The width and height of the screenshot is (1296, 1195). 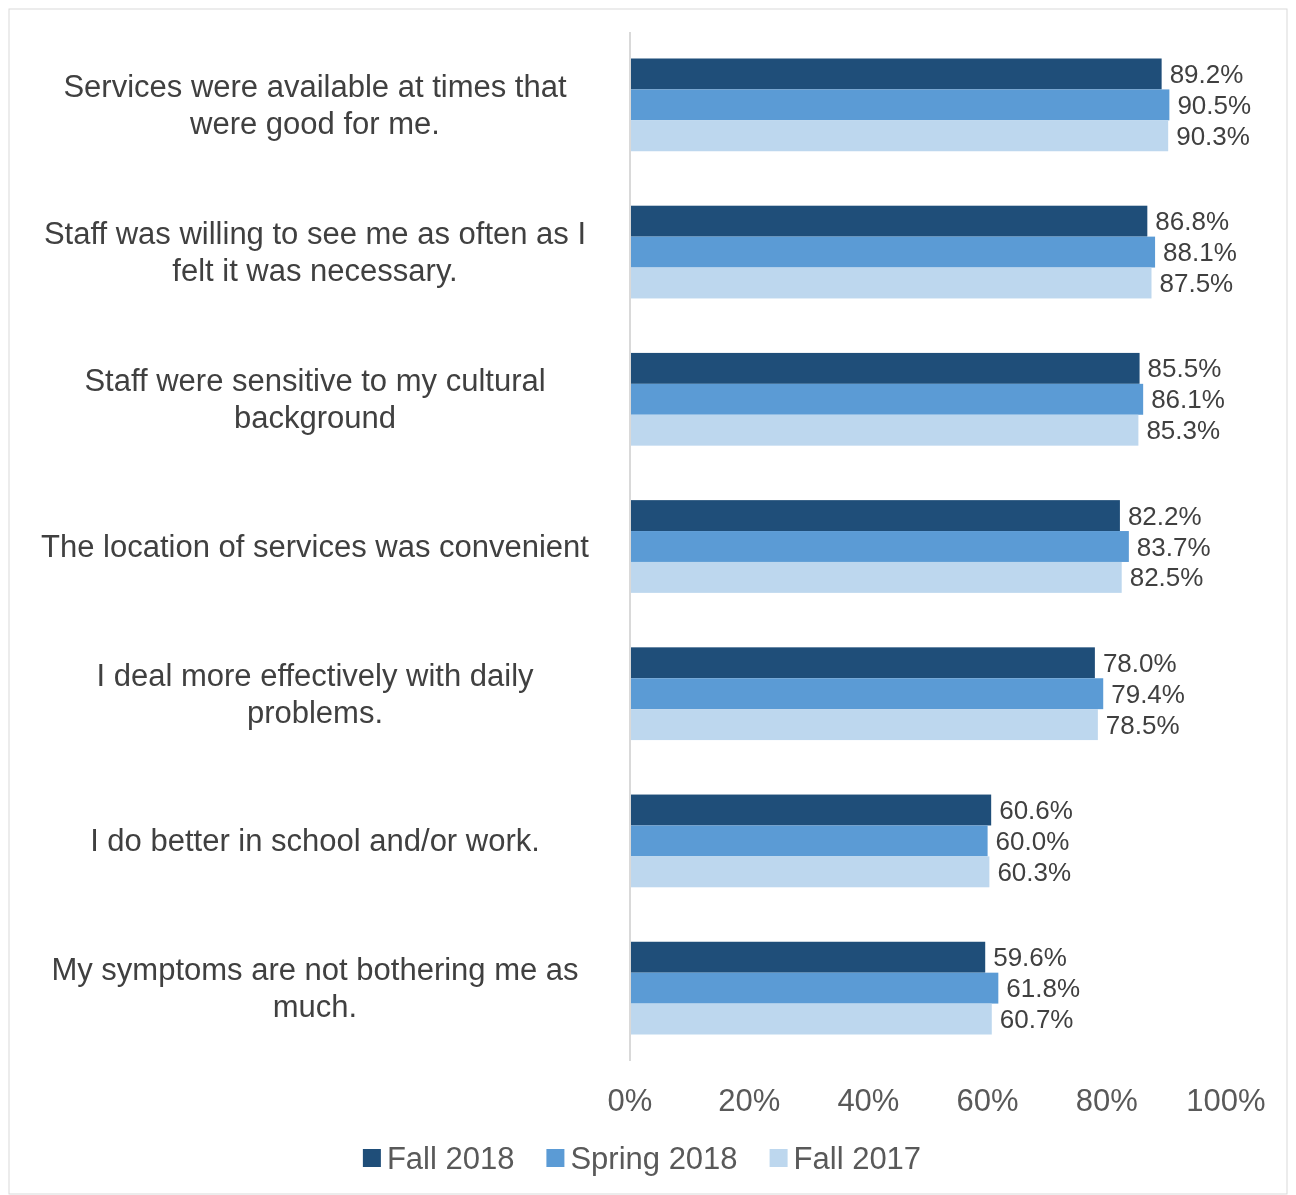 I want to click on data-label: 85.5%, so click(x=1184, y=368).